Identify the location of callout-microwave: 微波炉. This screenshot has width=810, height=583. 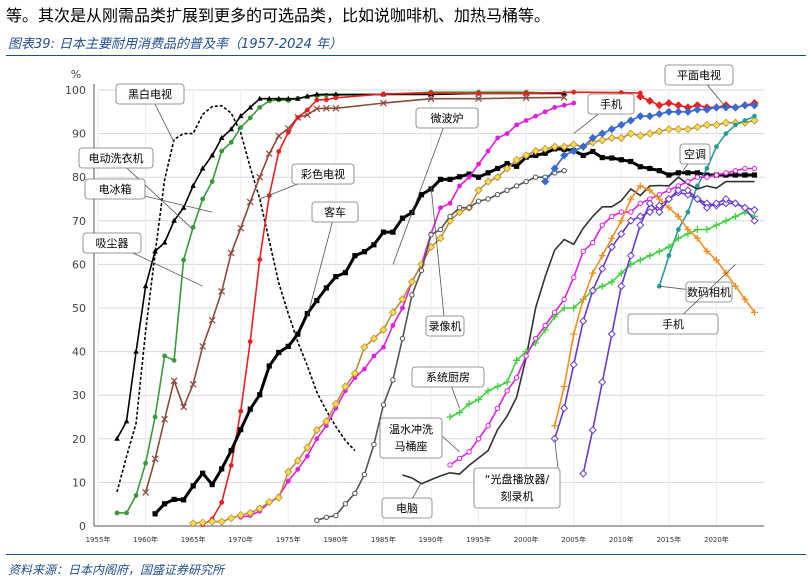
(435, 186).